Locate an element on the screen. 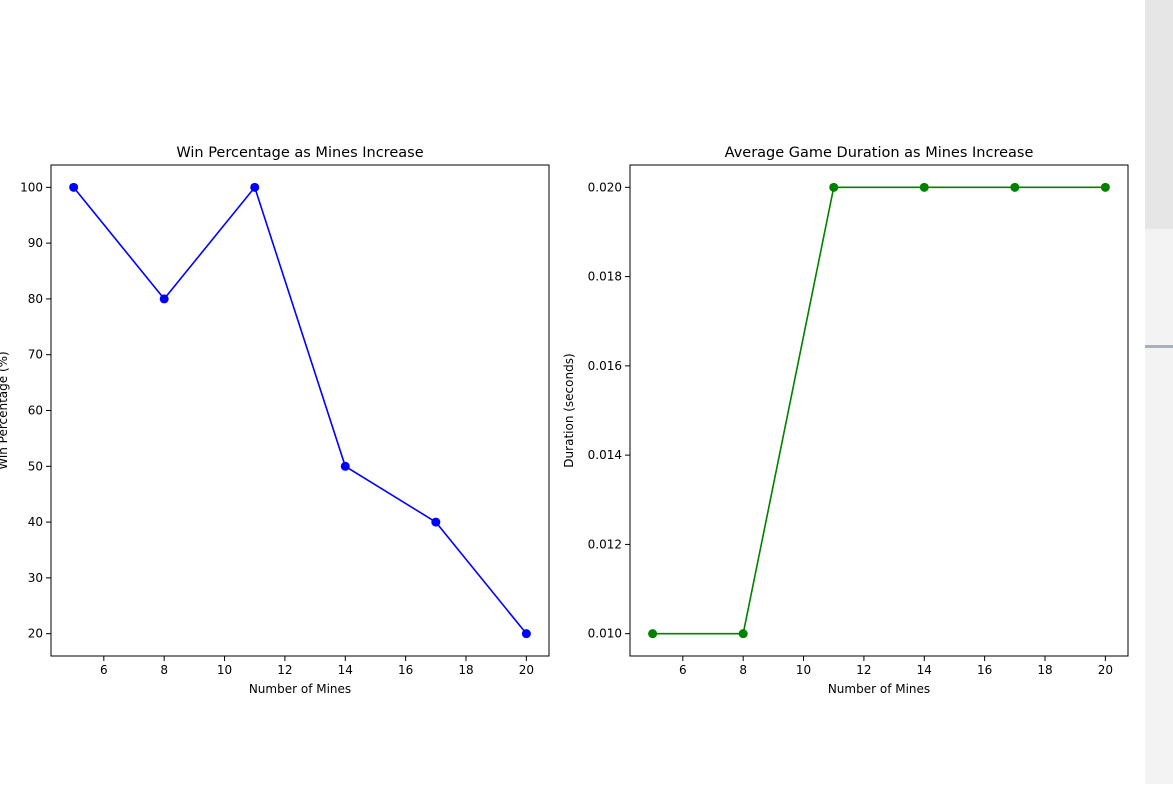 The width and height of the screenshot is (1173, 788). y-tick-label: 80 is located at coordinates (35, 299).